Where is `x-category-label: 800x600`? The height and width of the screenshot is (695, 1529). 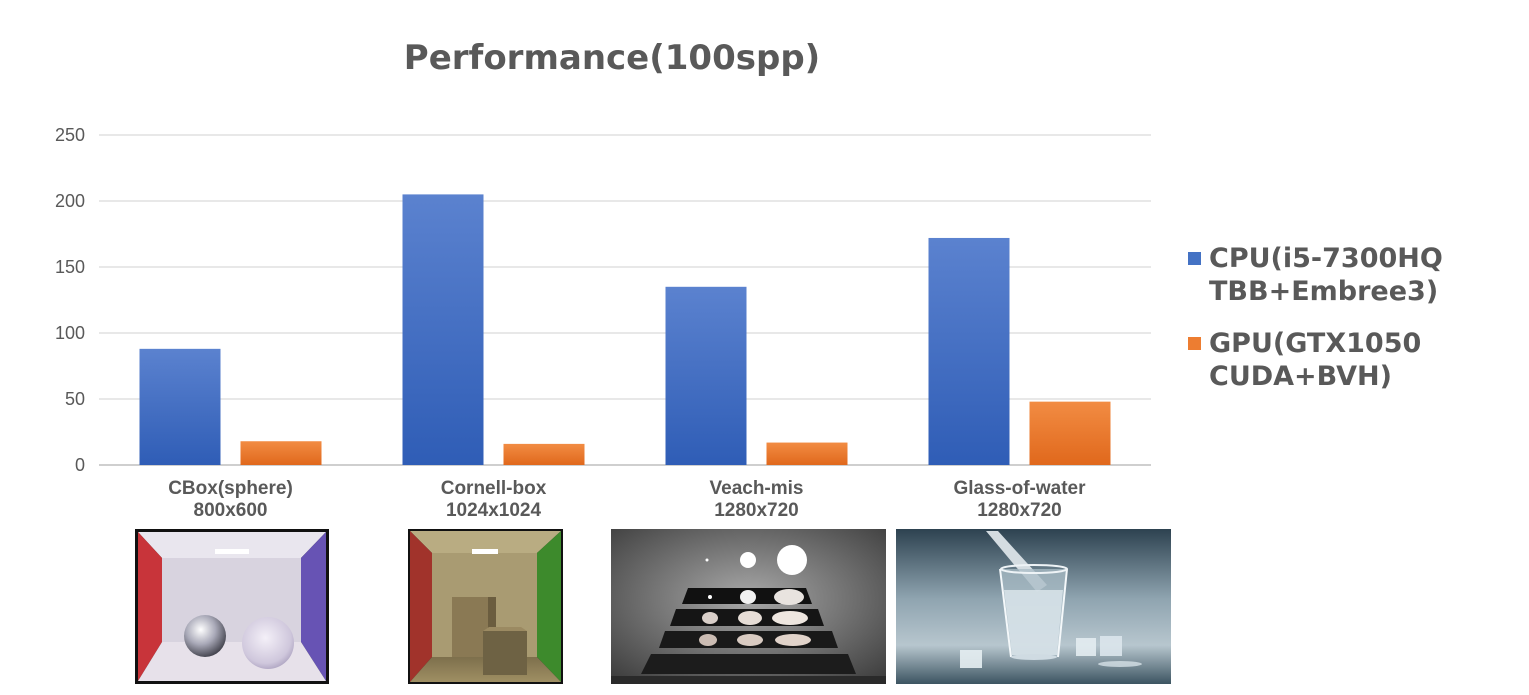
x-category-label: 800x600 is located at coordinates (231, 510).